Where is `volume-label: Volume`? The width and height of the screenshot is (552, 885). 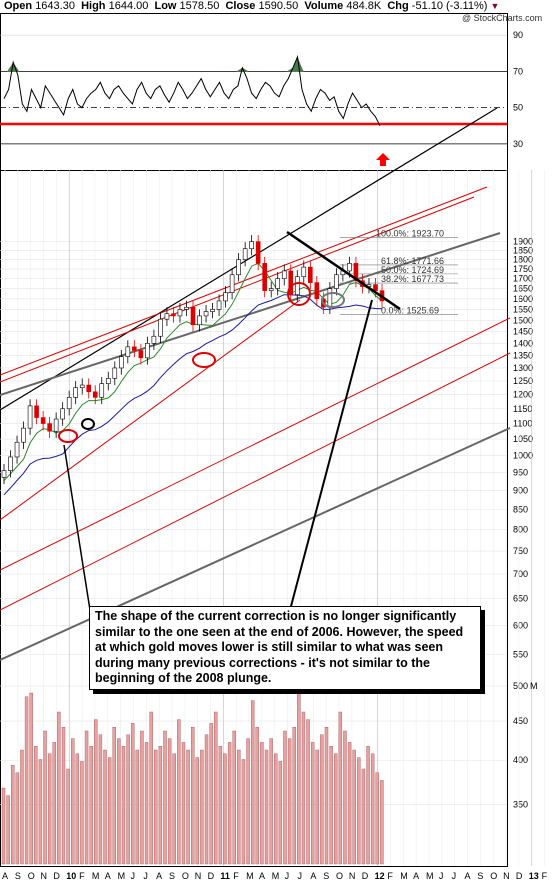
volume-label: Volume is located at coordinates (324, 6).